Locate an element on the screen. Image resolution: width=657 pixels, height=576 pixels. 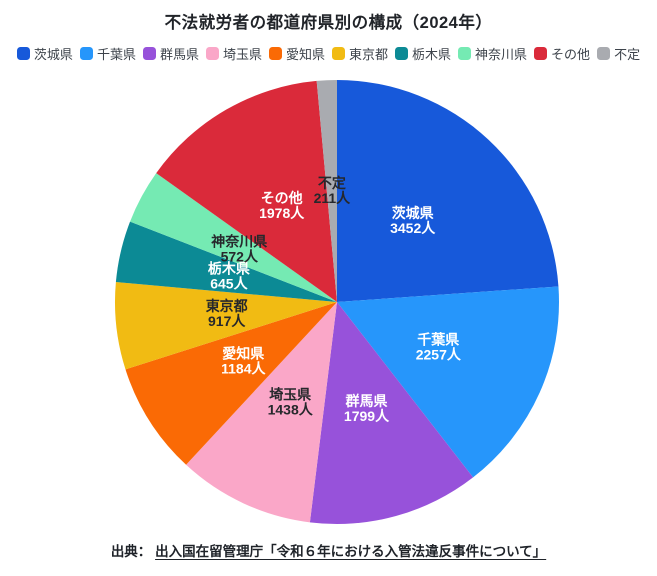
legend-item-茨城県: 茨城県 is located at coordinates (44, 53).